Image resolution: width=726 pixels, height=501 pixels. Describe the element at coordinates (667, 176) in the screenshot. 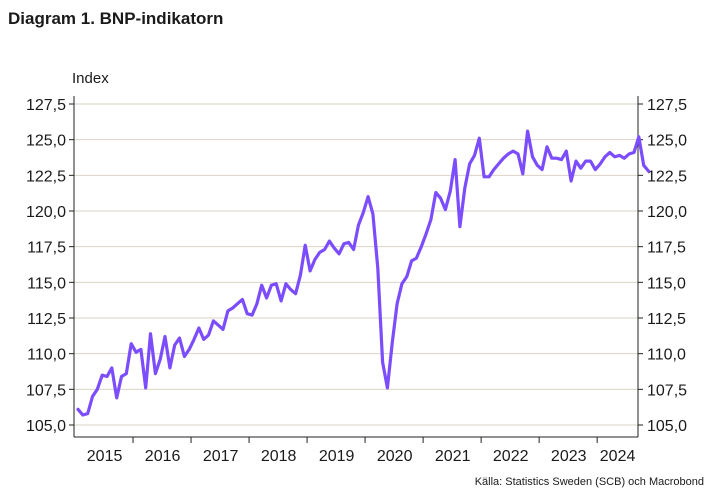

I see `y-tick-label-right: 122,5` at that location.